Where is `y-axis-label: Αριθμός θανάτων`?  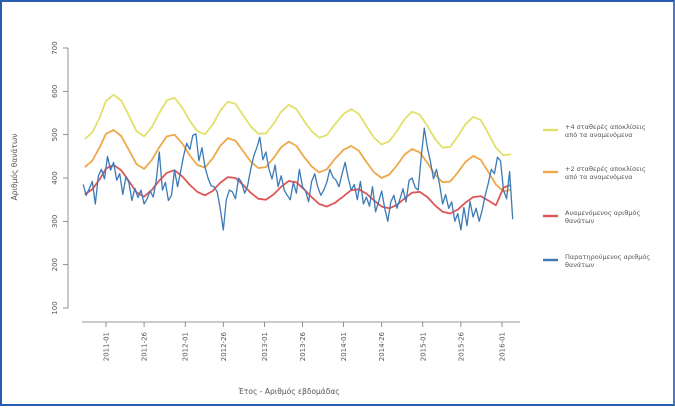
y-axis-label: Αριθμός θανάτων is located at coordinates (14, 167).